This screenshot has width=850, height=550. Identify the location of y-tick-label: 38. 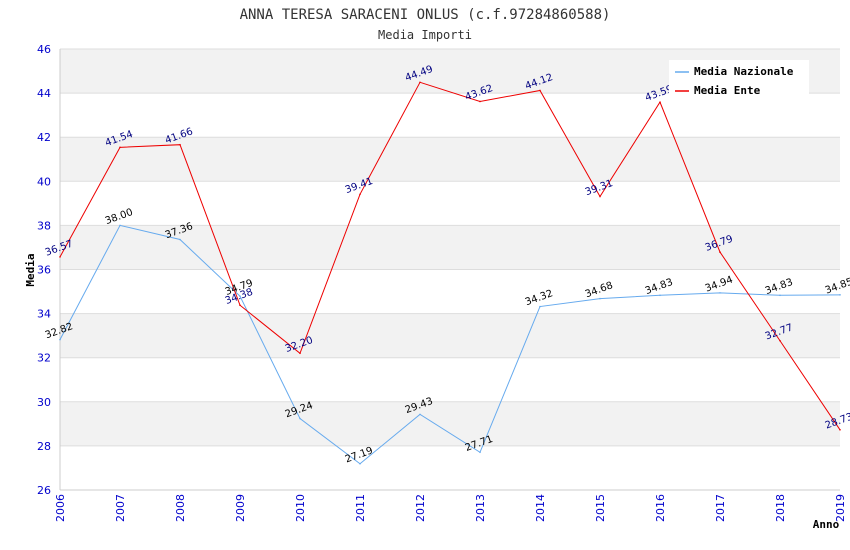
(44, 225).